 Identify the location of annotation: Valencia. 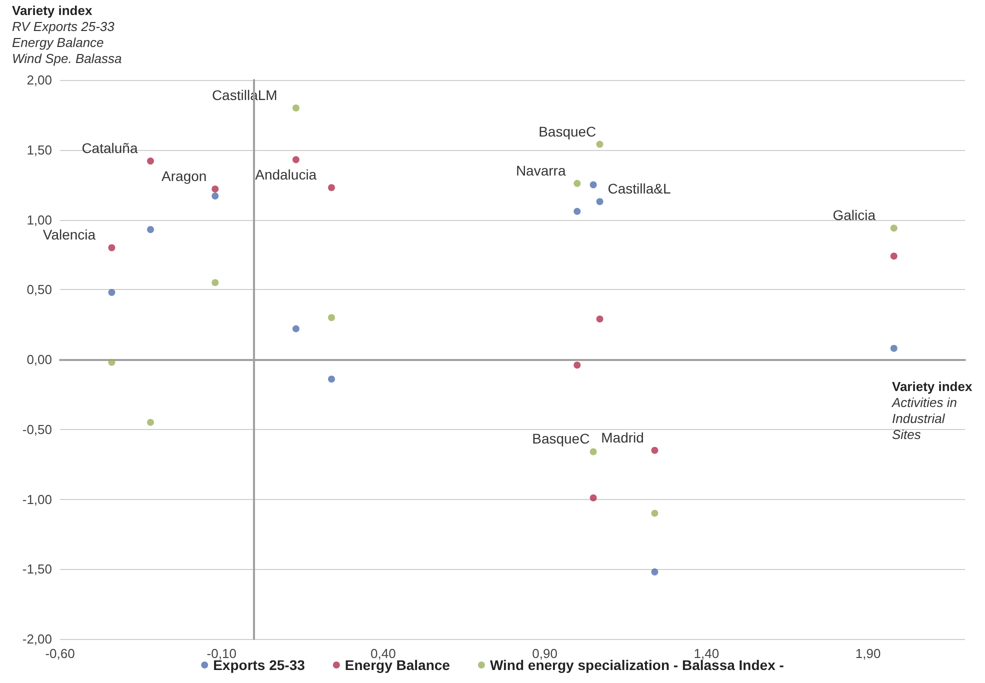
(69, 234).